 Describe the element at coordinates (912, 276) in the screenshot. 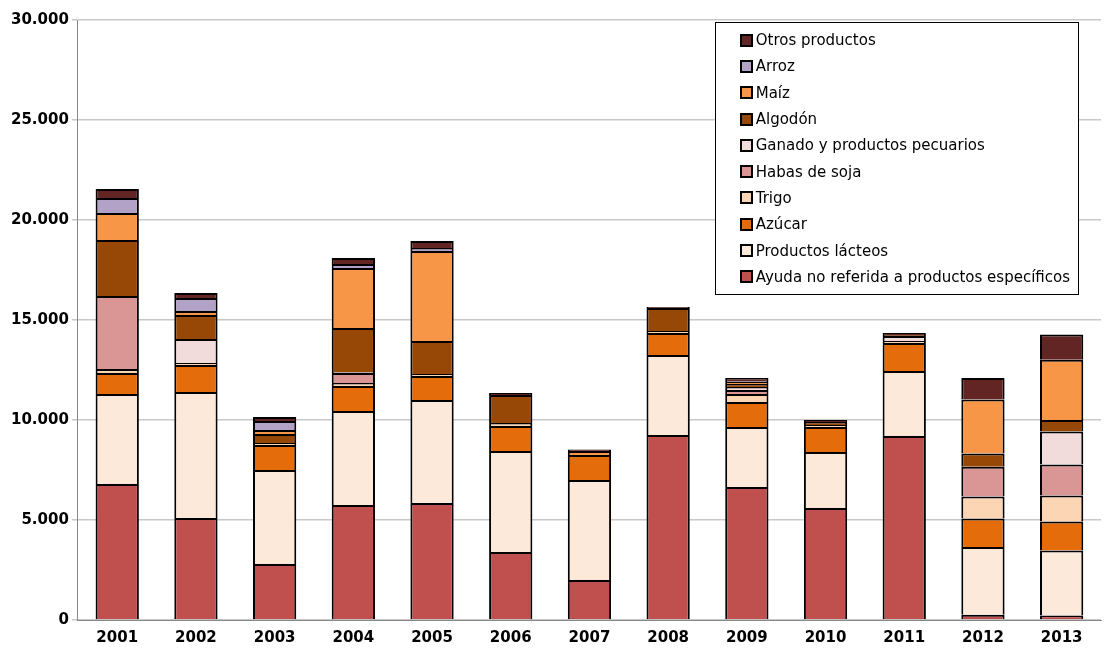

I see `legend-label: Ayuda no referida a productos específicos` at that location.